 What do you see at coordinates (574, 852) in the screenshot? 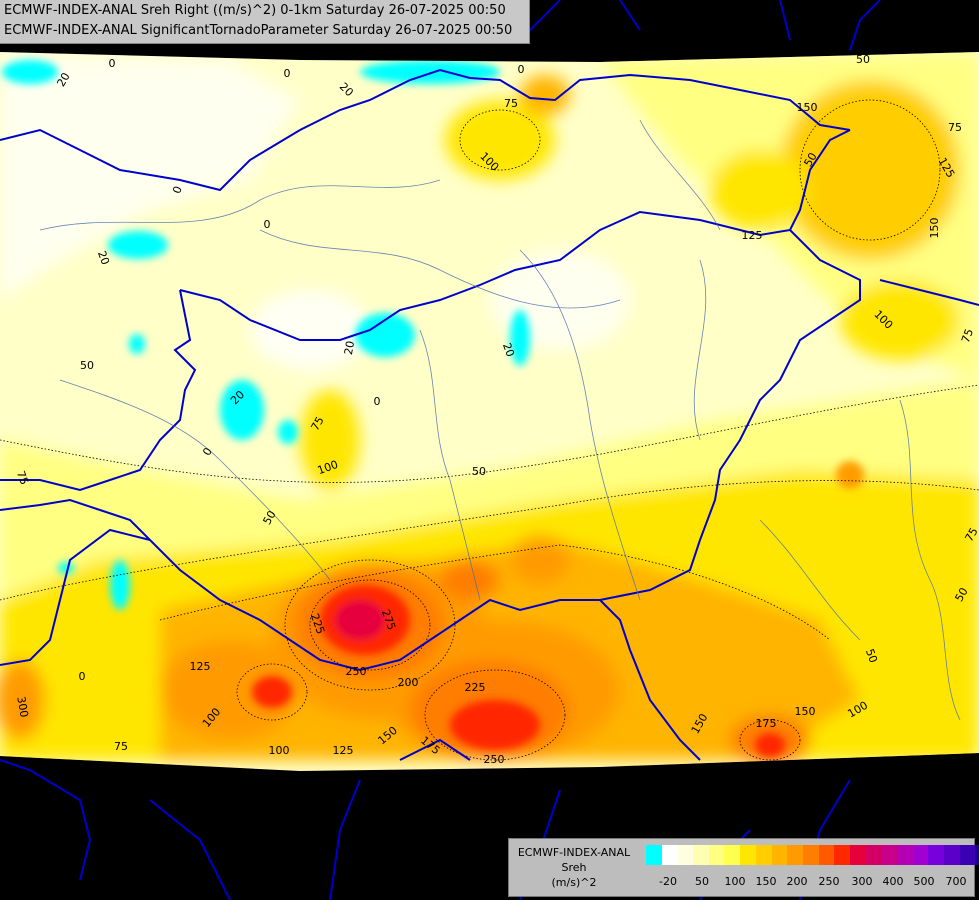
I see `legend-title-model: ECMWF-INDEX-ANAL` at bounding box center [574, 852].